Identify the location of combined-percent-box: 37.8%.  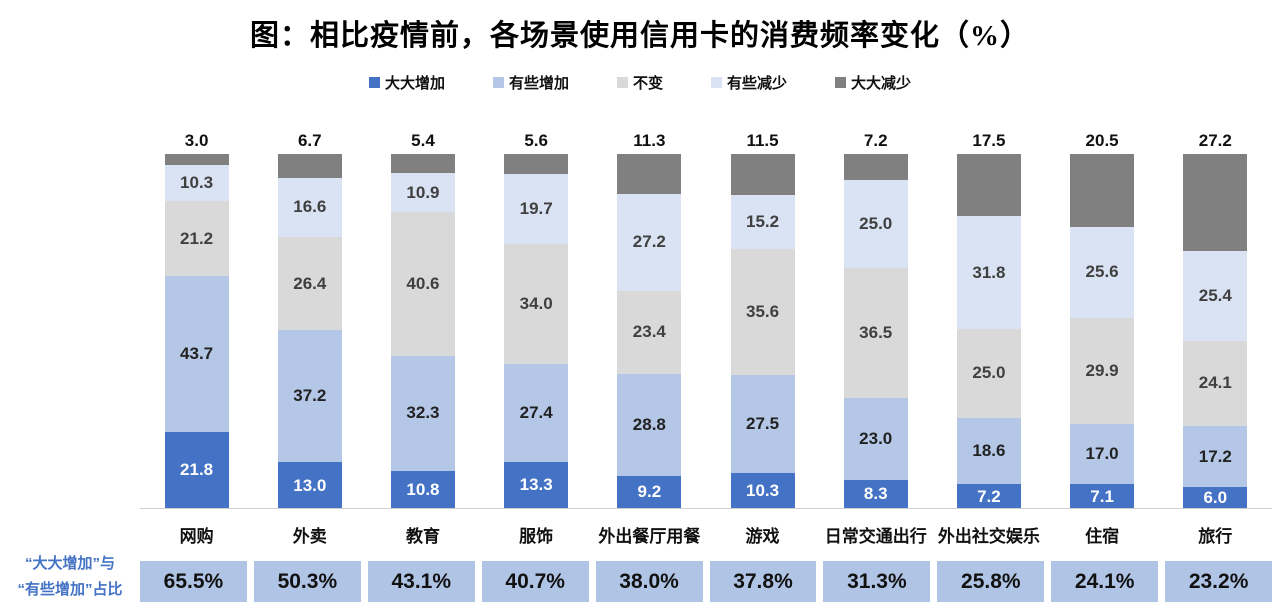
(763, 581).